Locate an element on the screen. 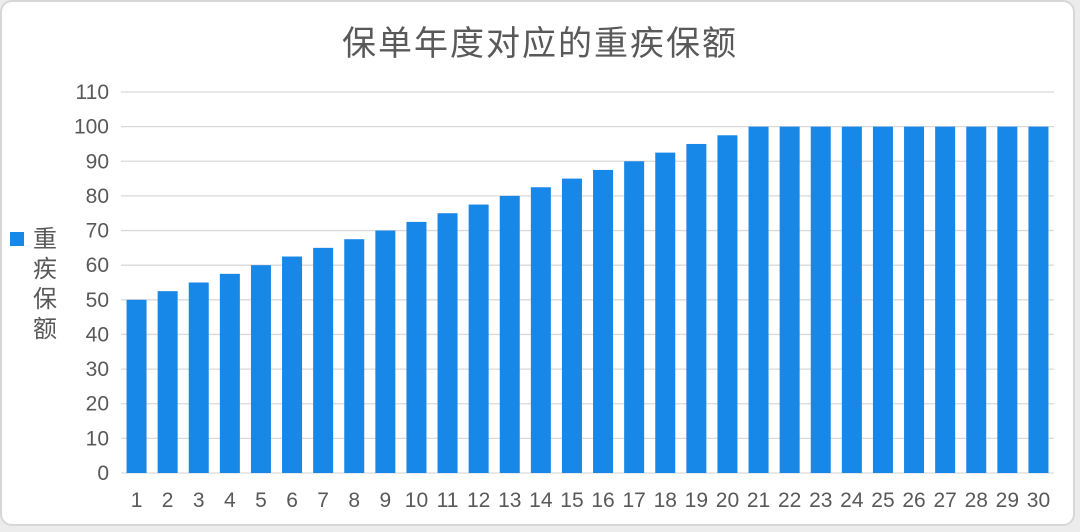  x-tick-label-13: 13 is located at coordinates (509, 500).